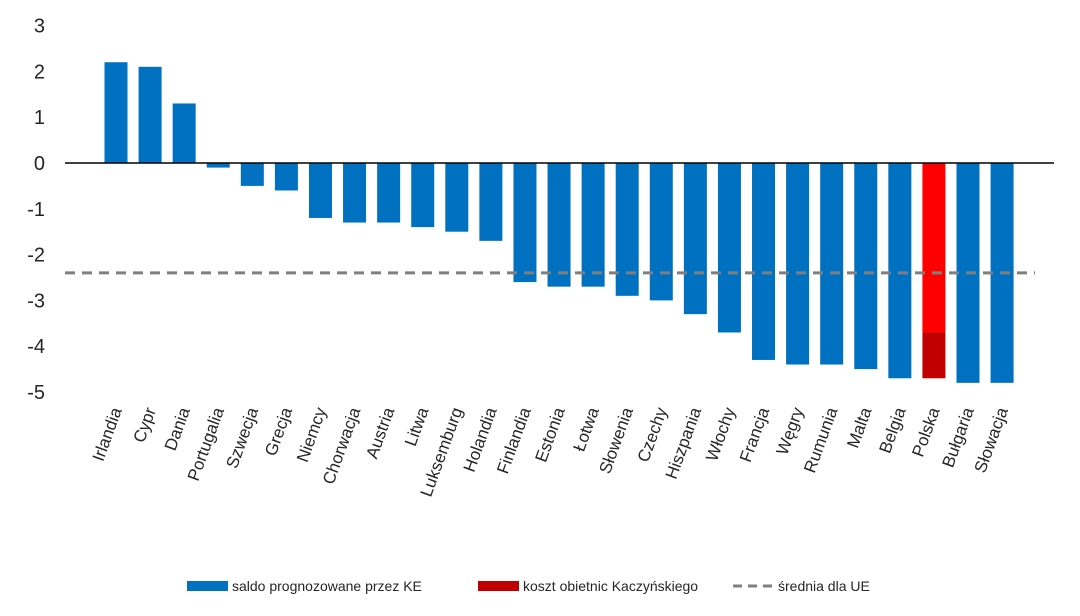 The image size is (1080, 616). Describe the element at coordinates (355, 193) in the screenshot. I see `bar-chorwacja` at that location.